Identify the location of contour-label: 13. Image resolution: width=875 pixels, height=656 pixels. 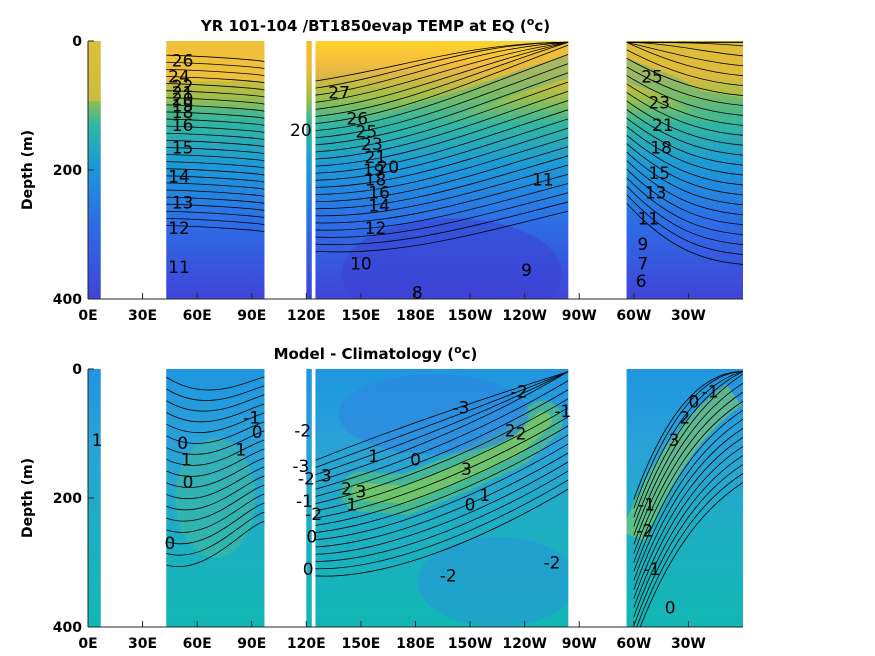
(656, 194).